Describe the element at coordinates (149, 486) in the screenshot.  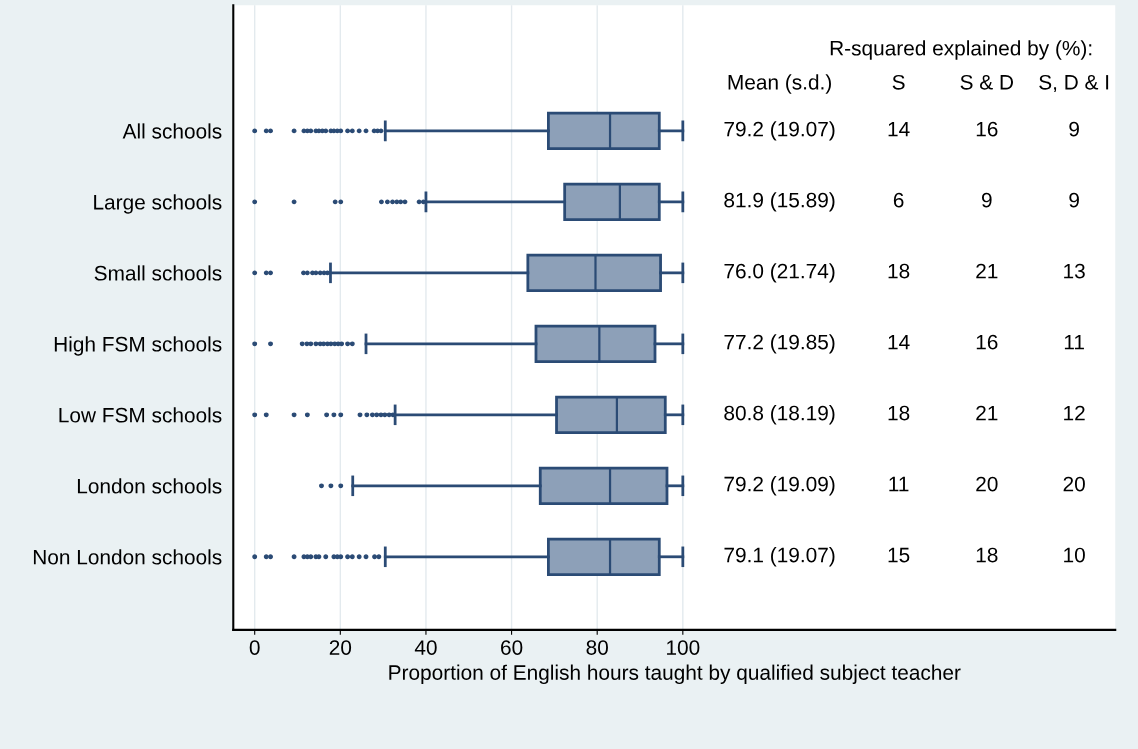
I see `y-tick-label: London schools` at that location.